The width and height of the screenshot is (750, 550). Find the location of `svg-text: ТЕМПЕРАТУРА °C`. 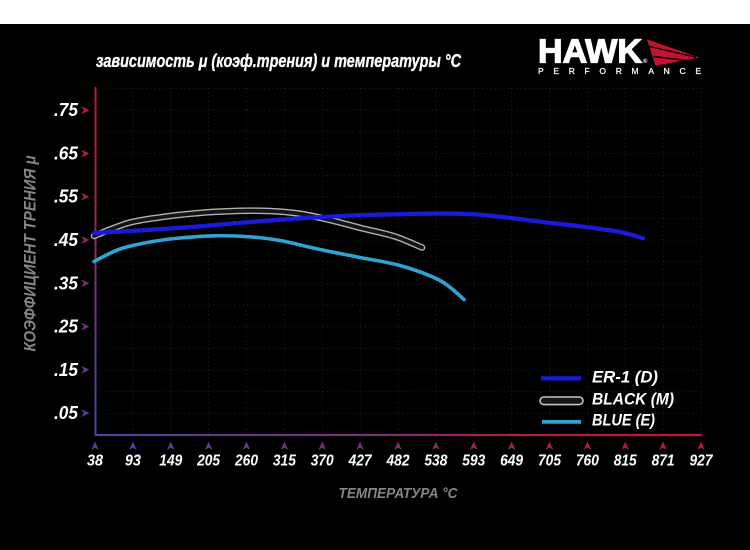

svg-text: ТЕМПЕРАТУРА °C is located at coordinates (399, 493).